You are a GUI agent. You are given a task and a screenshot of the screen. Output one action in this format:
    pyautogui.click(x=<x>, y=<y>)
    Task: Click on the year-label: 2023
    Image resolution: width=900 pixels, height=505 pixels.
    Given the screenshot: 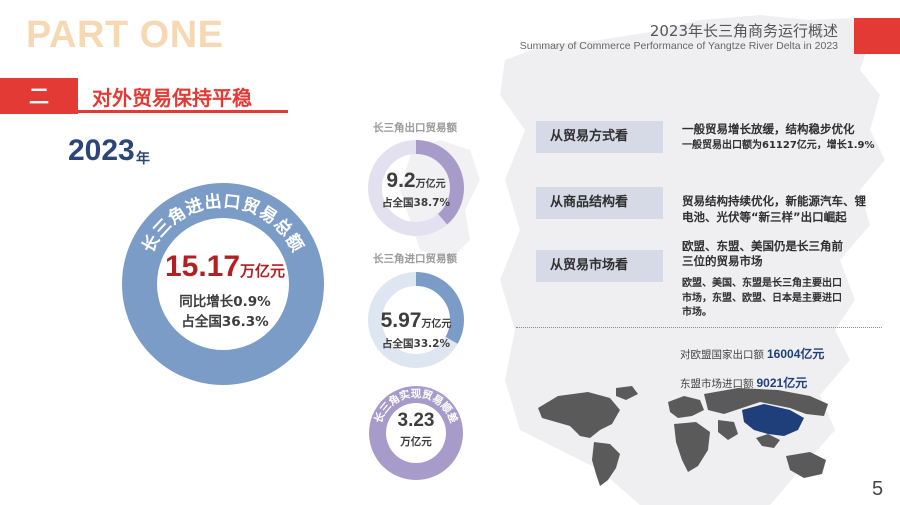 What is the action you would take?
    pyautogui.click(x=101, y=150)
    